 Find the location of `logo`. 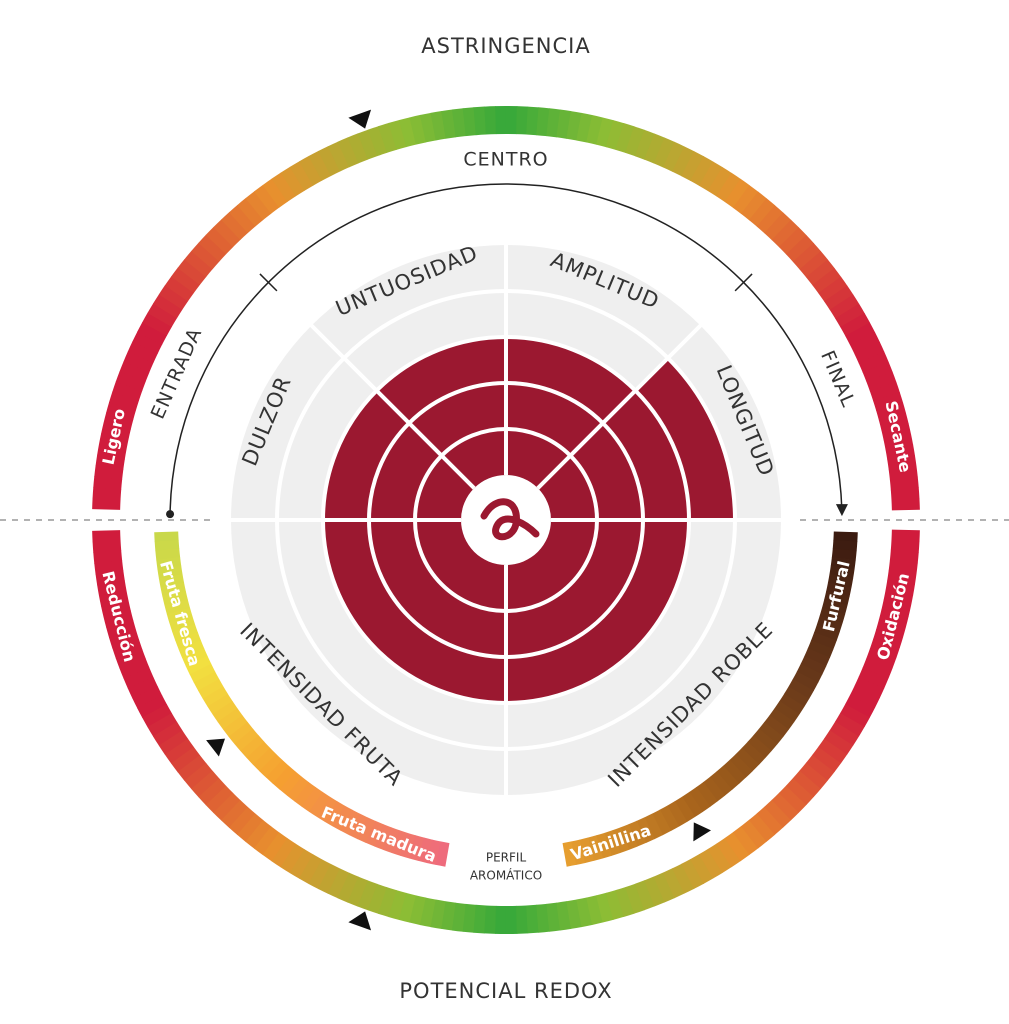

logo is located at coordinates (510, 519).